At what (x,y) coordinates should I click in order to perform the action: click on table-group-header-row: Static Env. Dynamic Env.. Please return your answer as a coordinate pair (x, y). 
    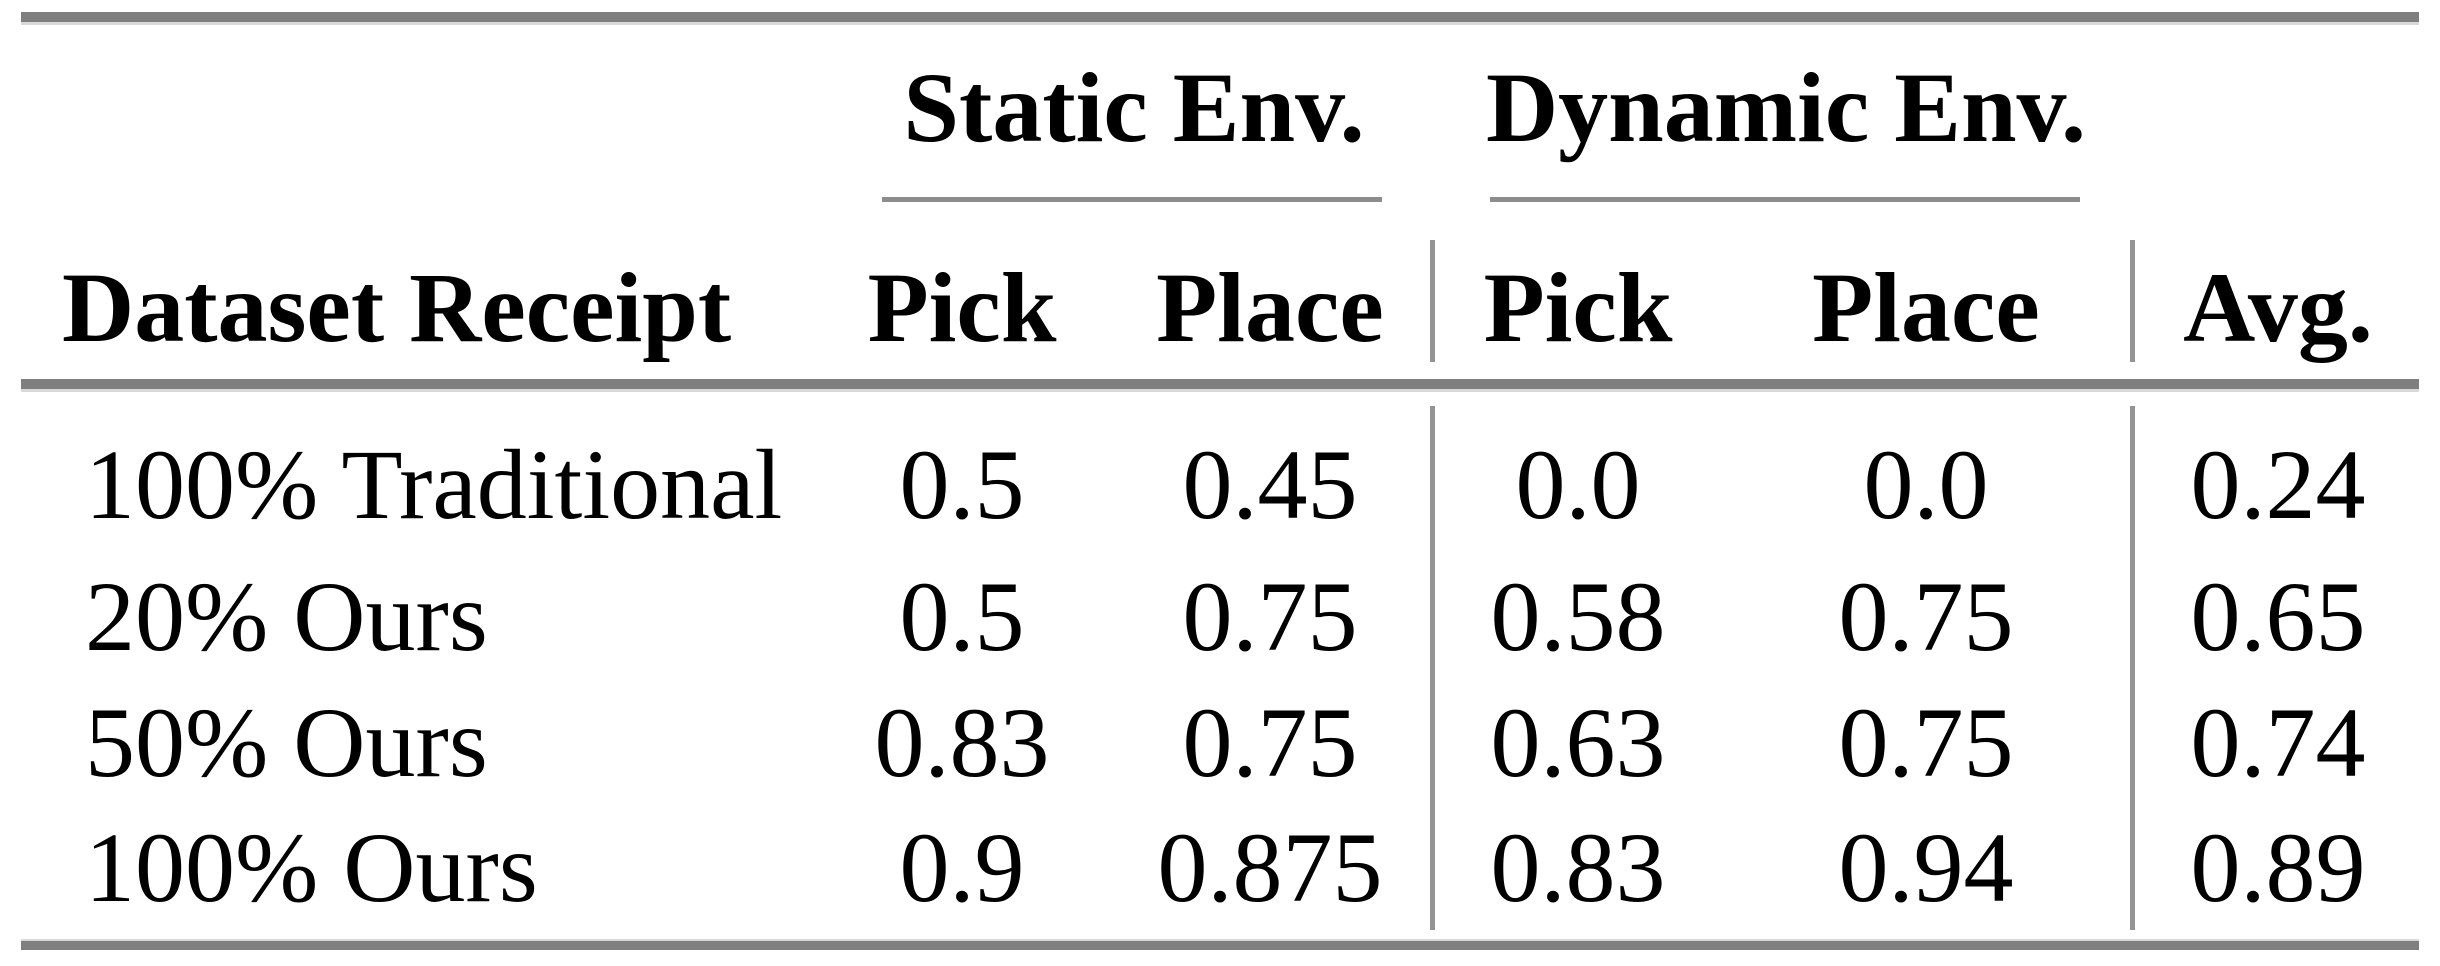
    Looking at the image, I should click on (1220, 108).